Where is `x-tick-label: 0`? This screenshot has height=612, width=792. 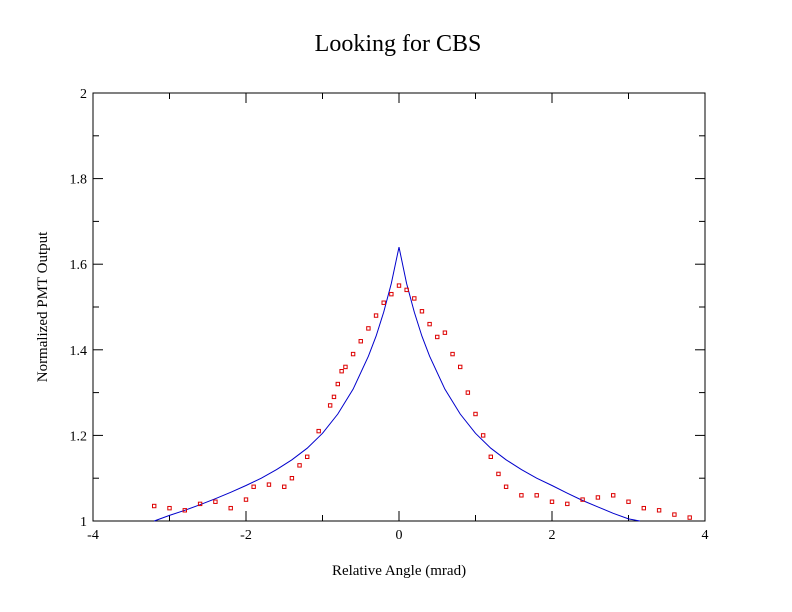
x-tick-label: 0 is located at coordinates (399, 535).